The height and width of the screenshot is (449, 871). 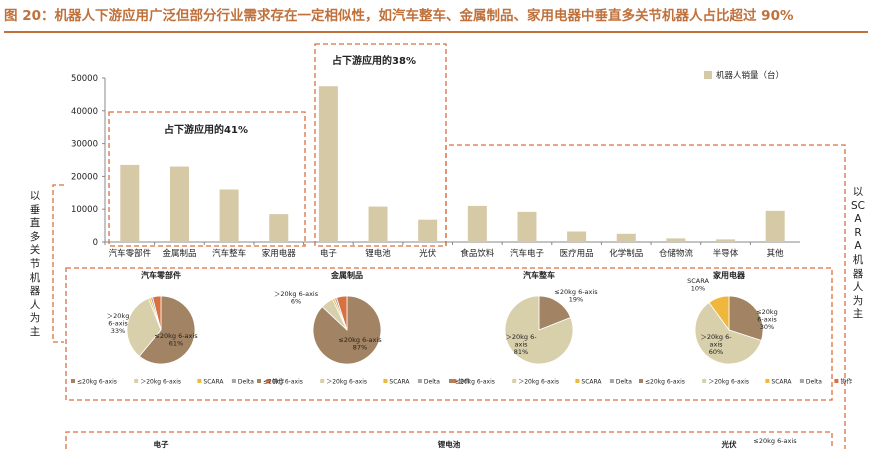 I want to click on x-tick-label: 汽车整车, so click(x=229, y=253).